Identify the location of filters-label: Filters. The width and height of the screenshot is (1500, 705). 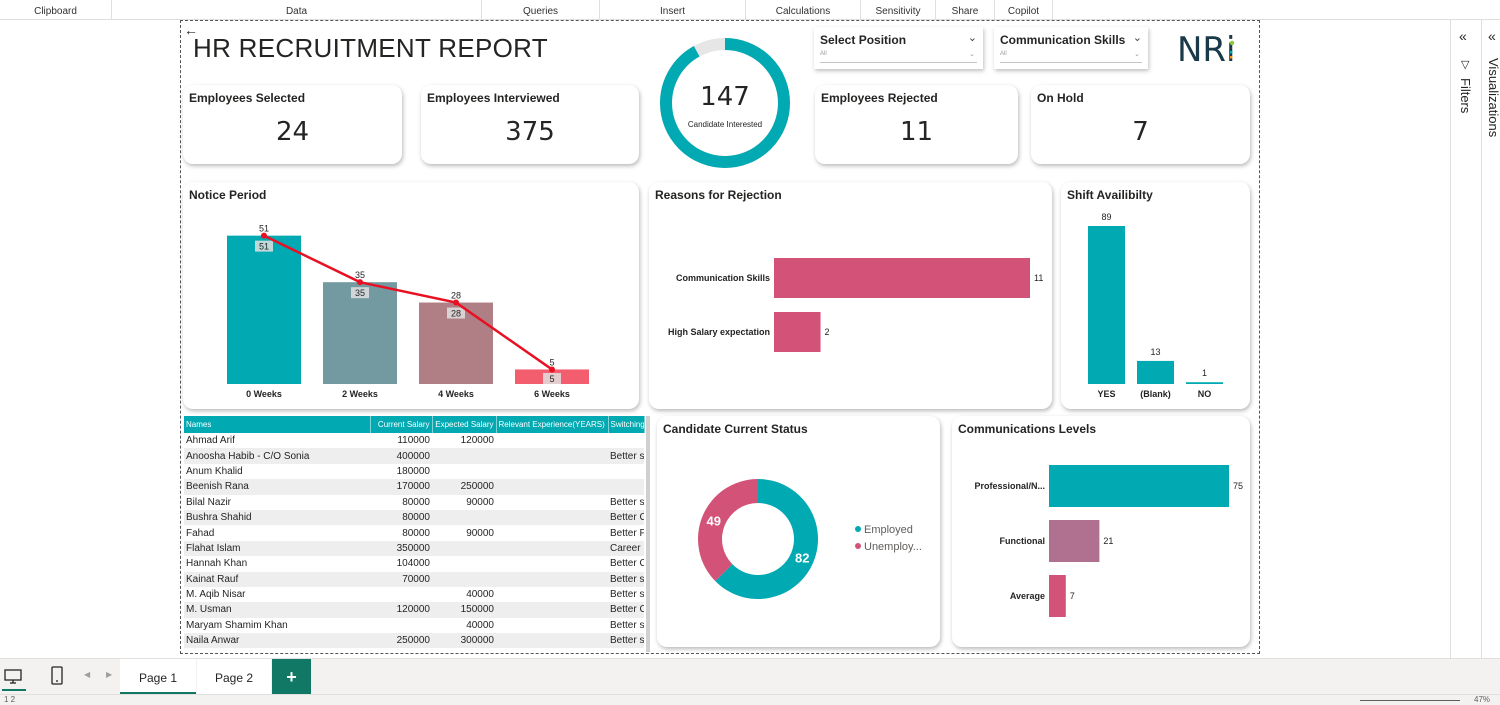
(1465, 96).